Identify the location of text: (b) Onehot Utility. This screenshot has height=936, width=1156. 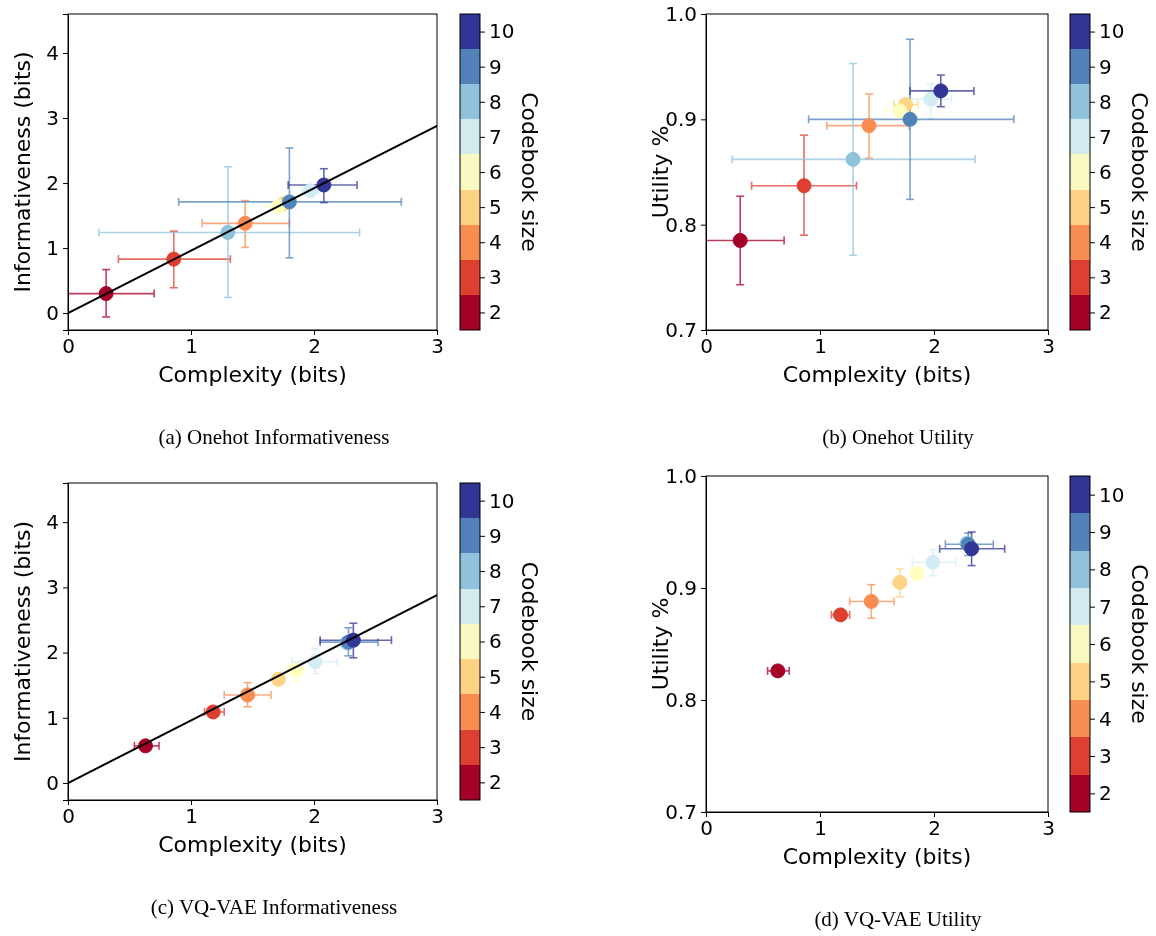
(898, 437).